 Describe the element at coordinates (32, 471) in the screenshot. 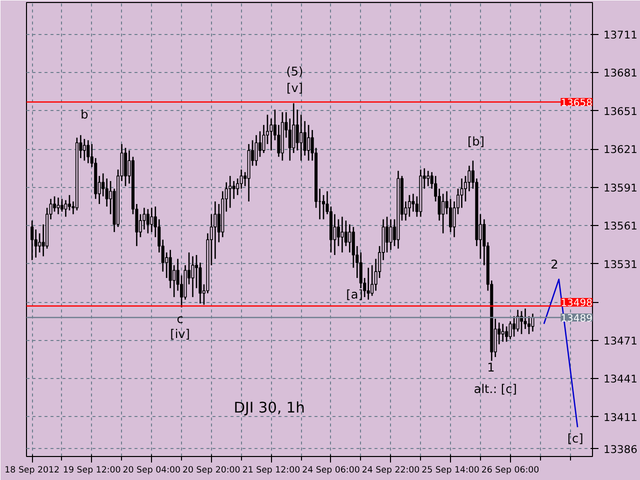

I see `x-tick-label: 18 Sep 2012` at that location.